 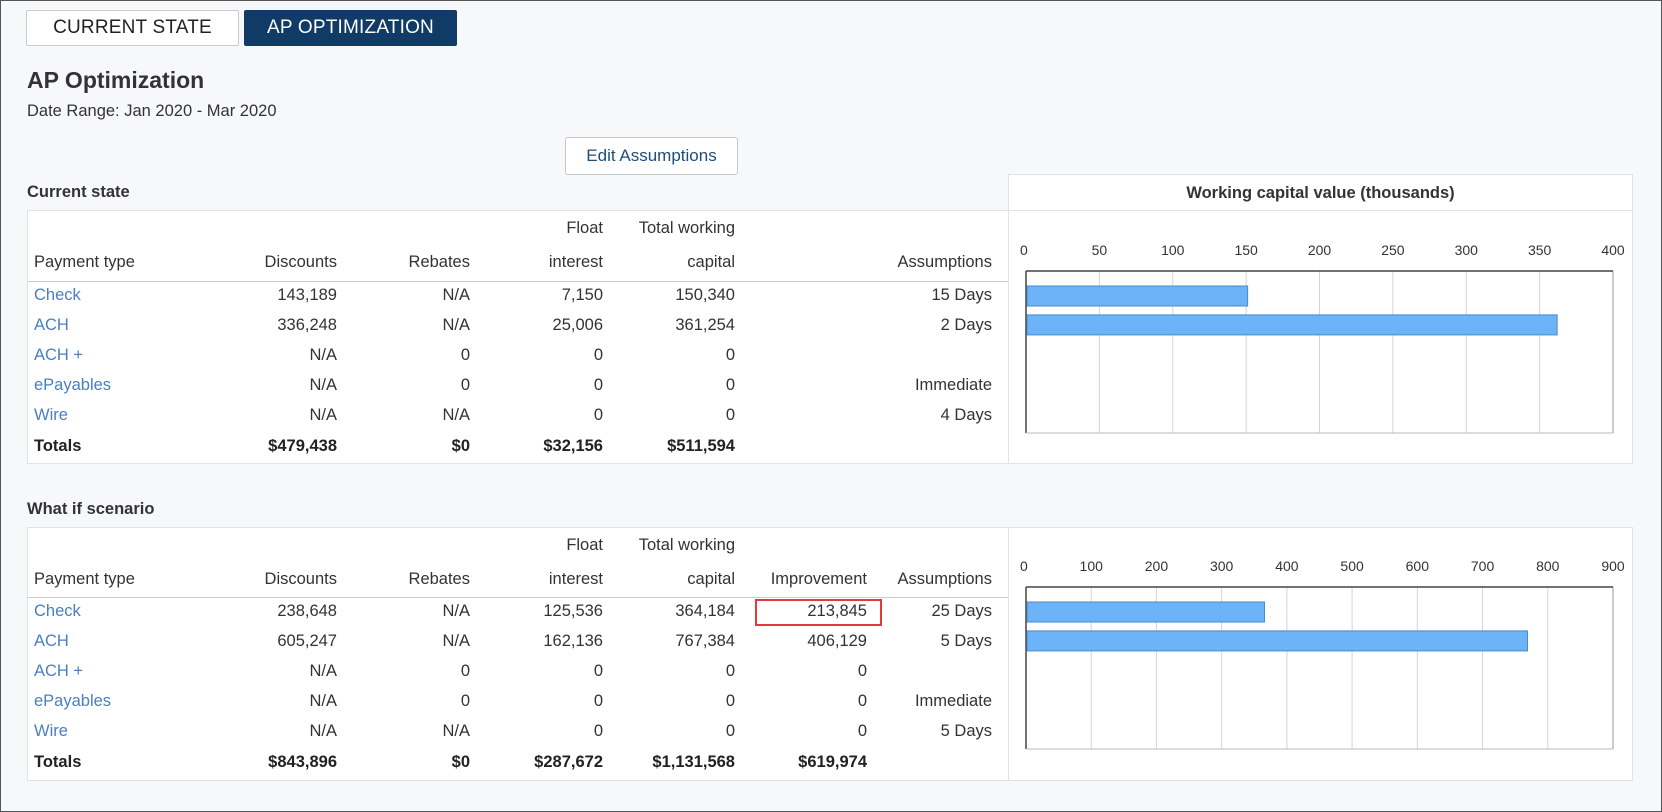 I want to click on total-total-working-capital: $511,594, so click(x=701, y=446).